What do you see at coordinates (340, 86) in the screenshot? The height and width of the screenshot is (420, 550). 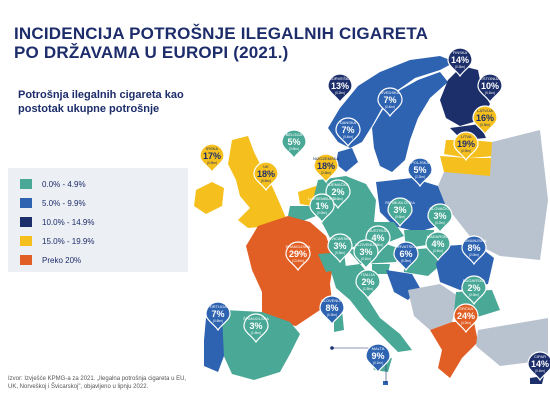 I see `pin-percentage: 13%` at bounding box center [340, 86].